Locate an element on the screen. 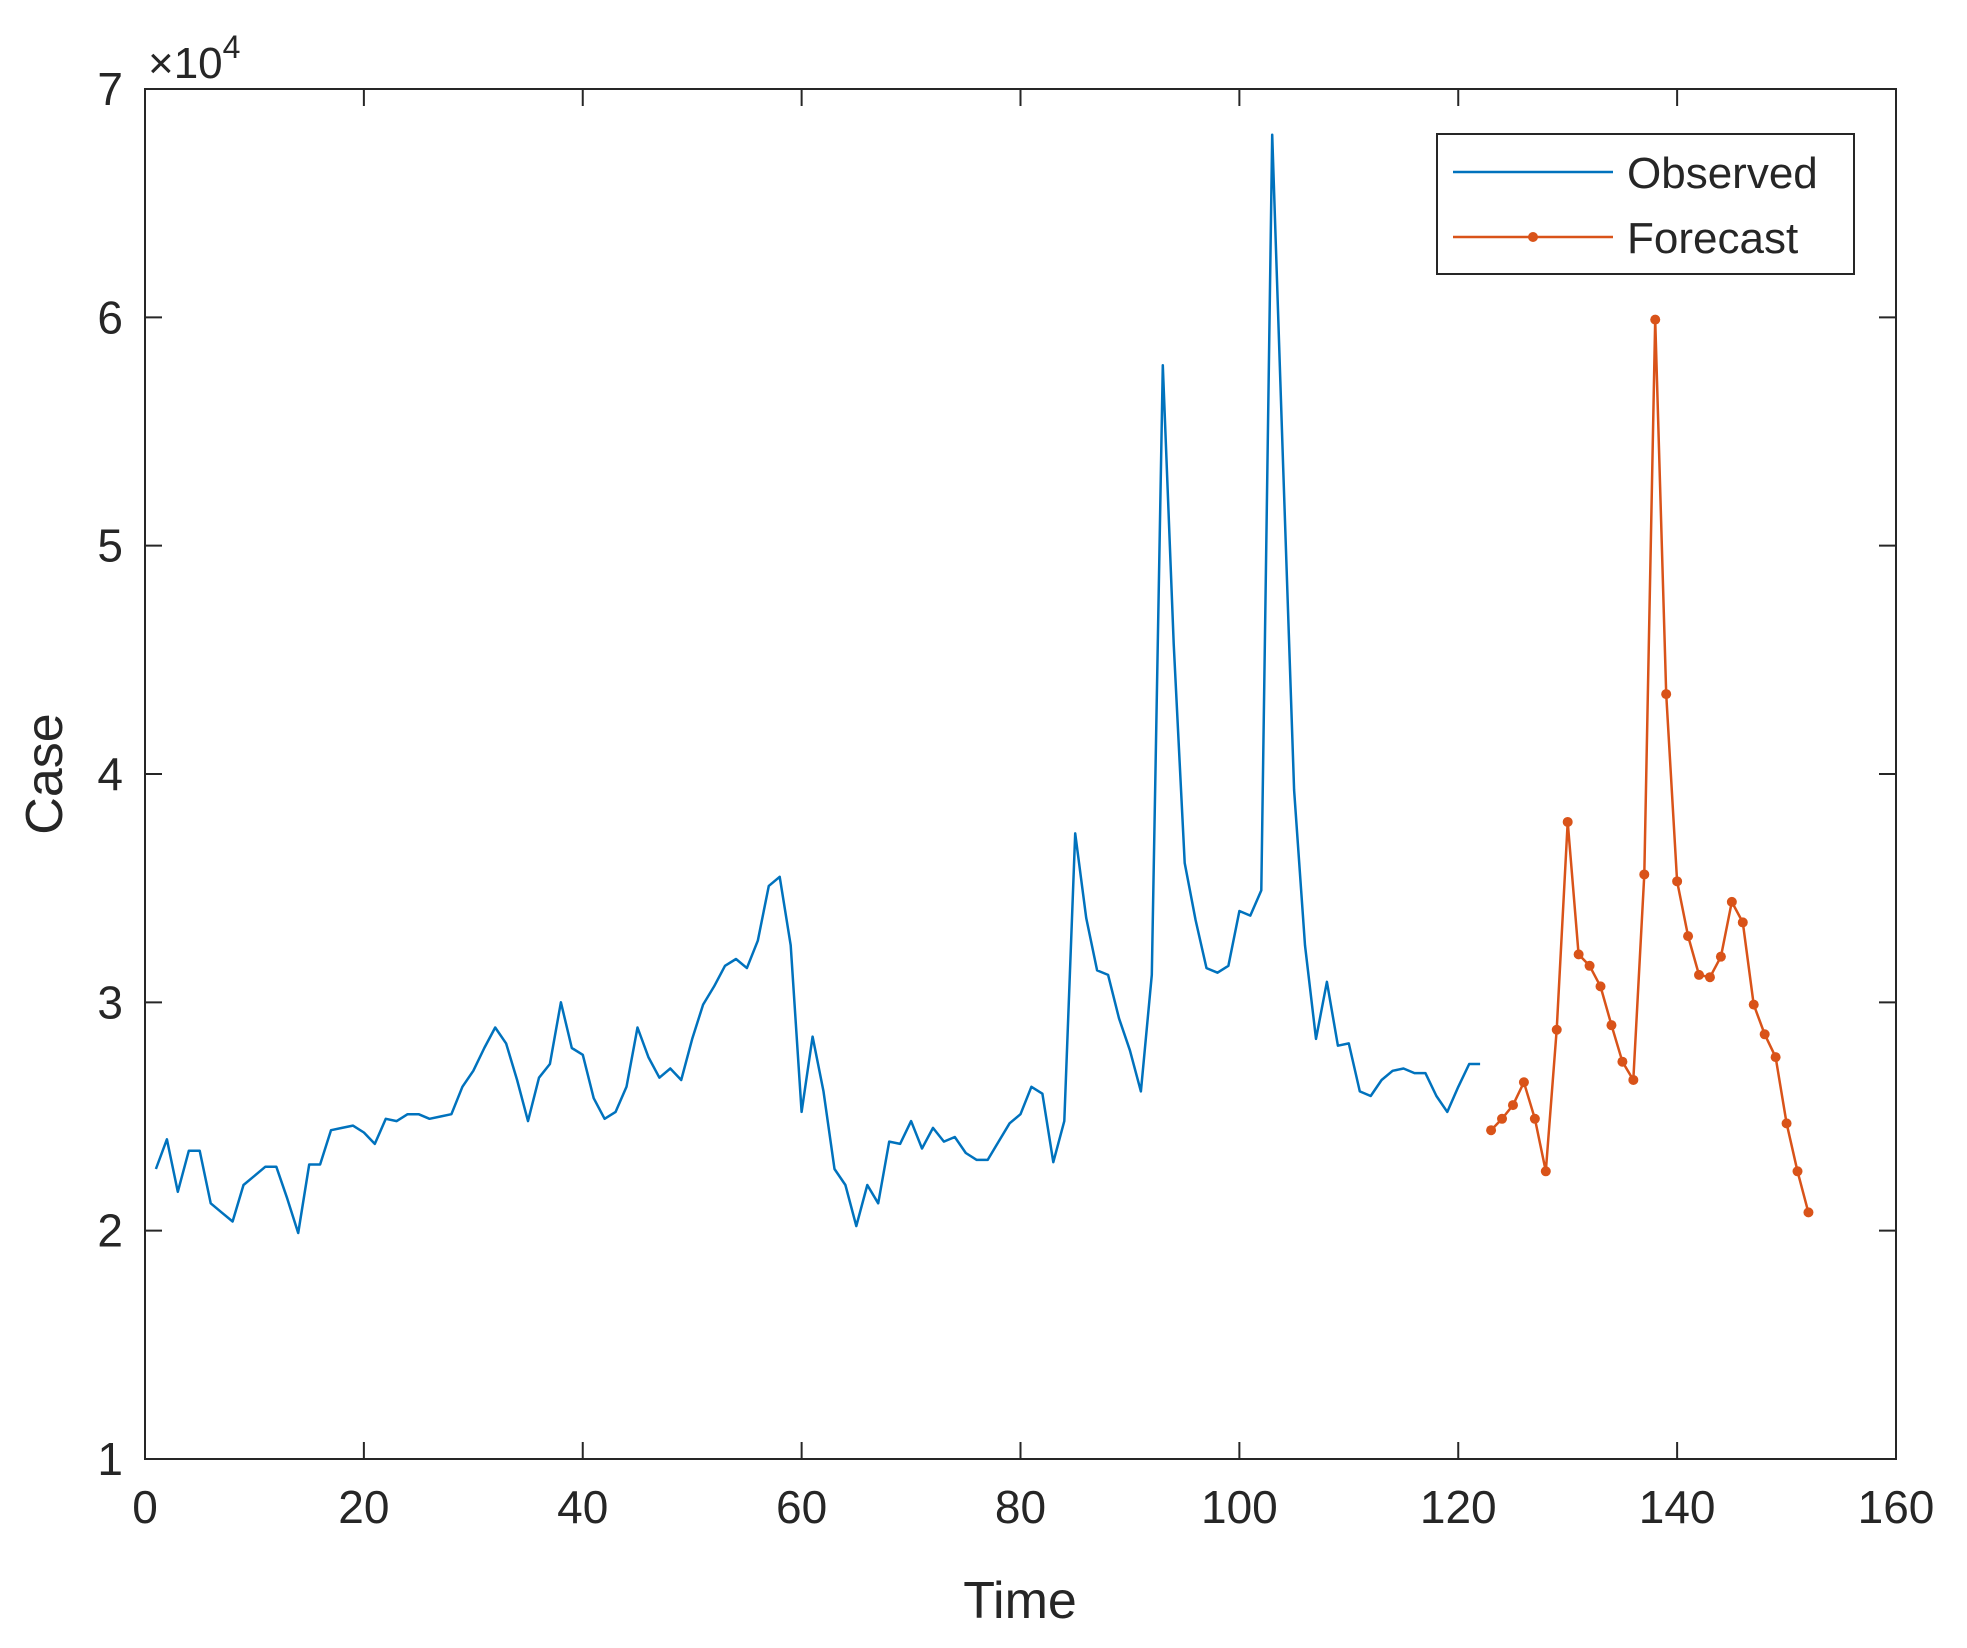 The image size is (1967, 1648). x-tick-label: 60 is located at coordinates (801, 1507).